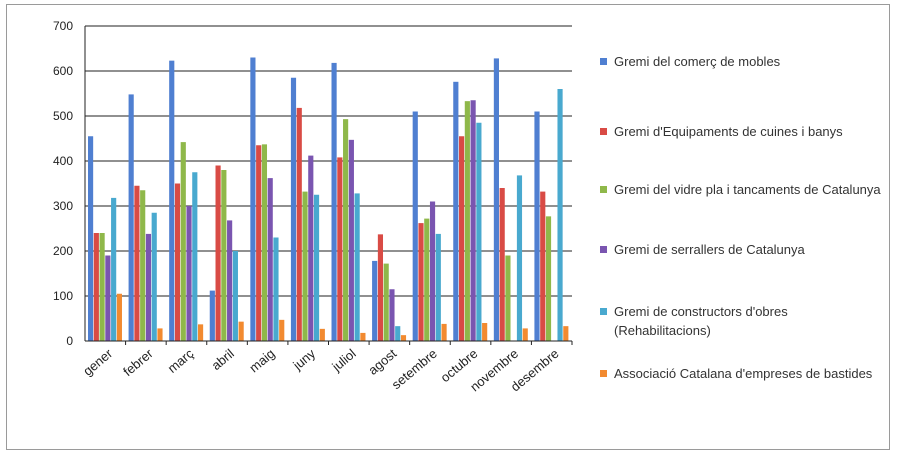 This screenshot has width=897, height=456. I want to click on y-tick-label-200: 200, so click(63, 251).